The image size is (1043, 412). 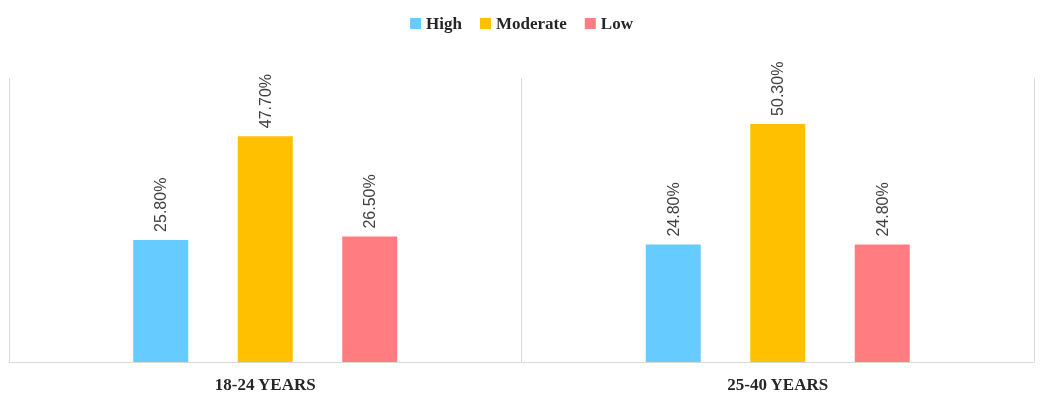 I want to click on legend-label: High, so click(x=444, y=23).